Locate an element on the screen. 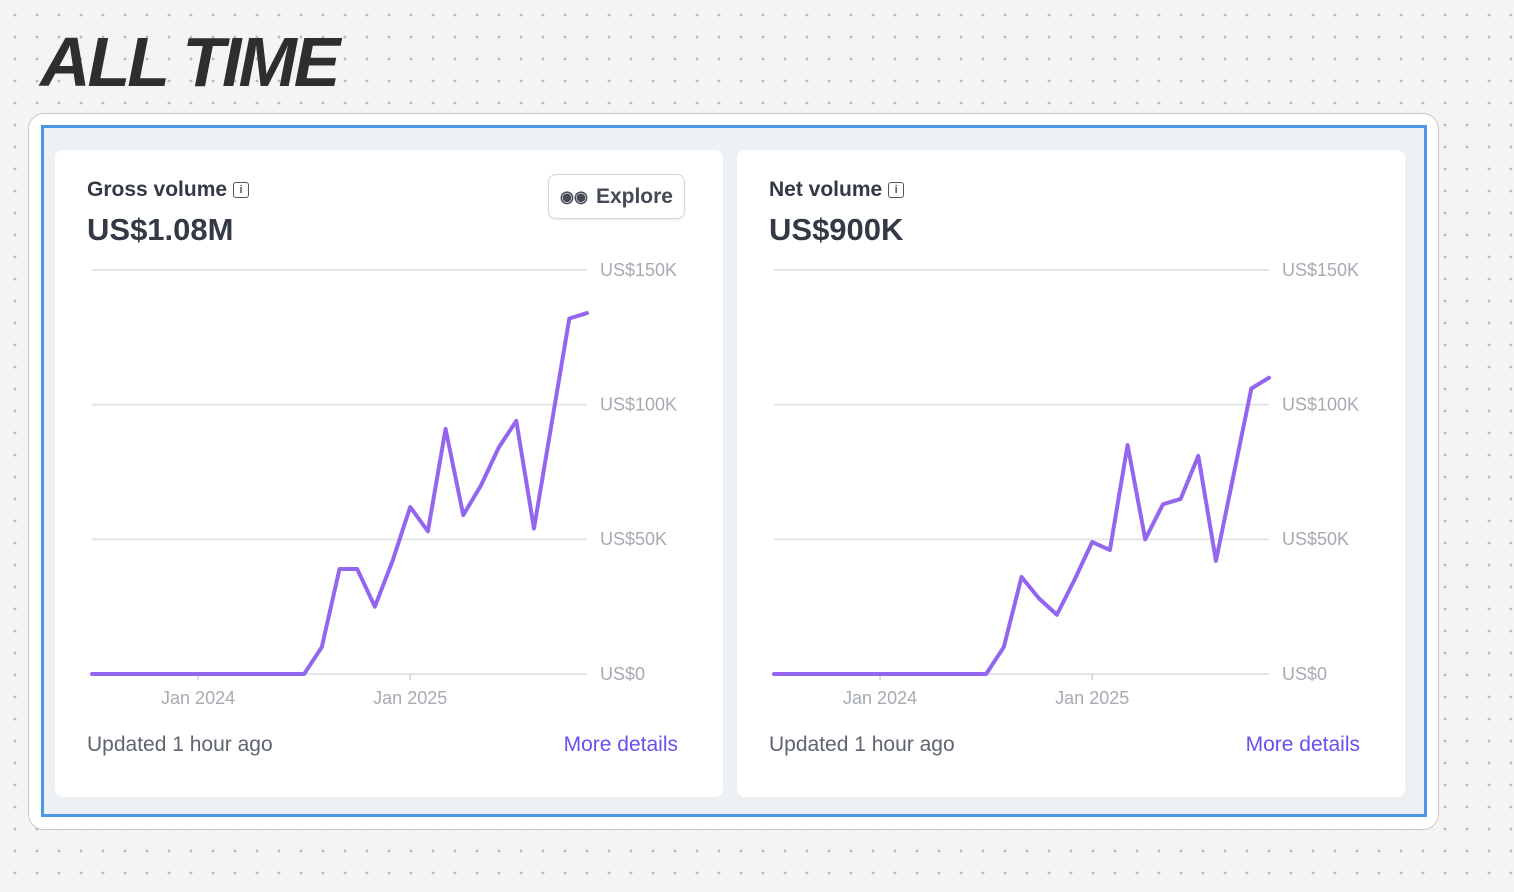 The image size is (1514, 892). card-value: US$1.08M is located at coordinates (160, 229).